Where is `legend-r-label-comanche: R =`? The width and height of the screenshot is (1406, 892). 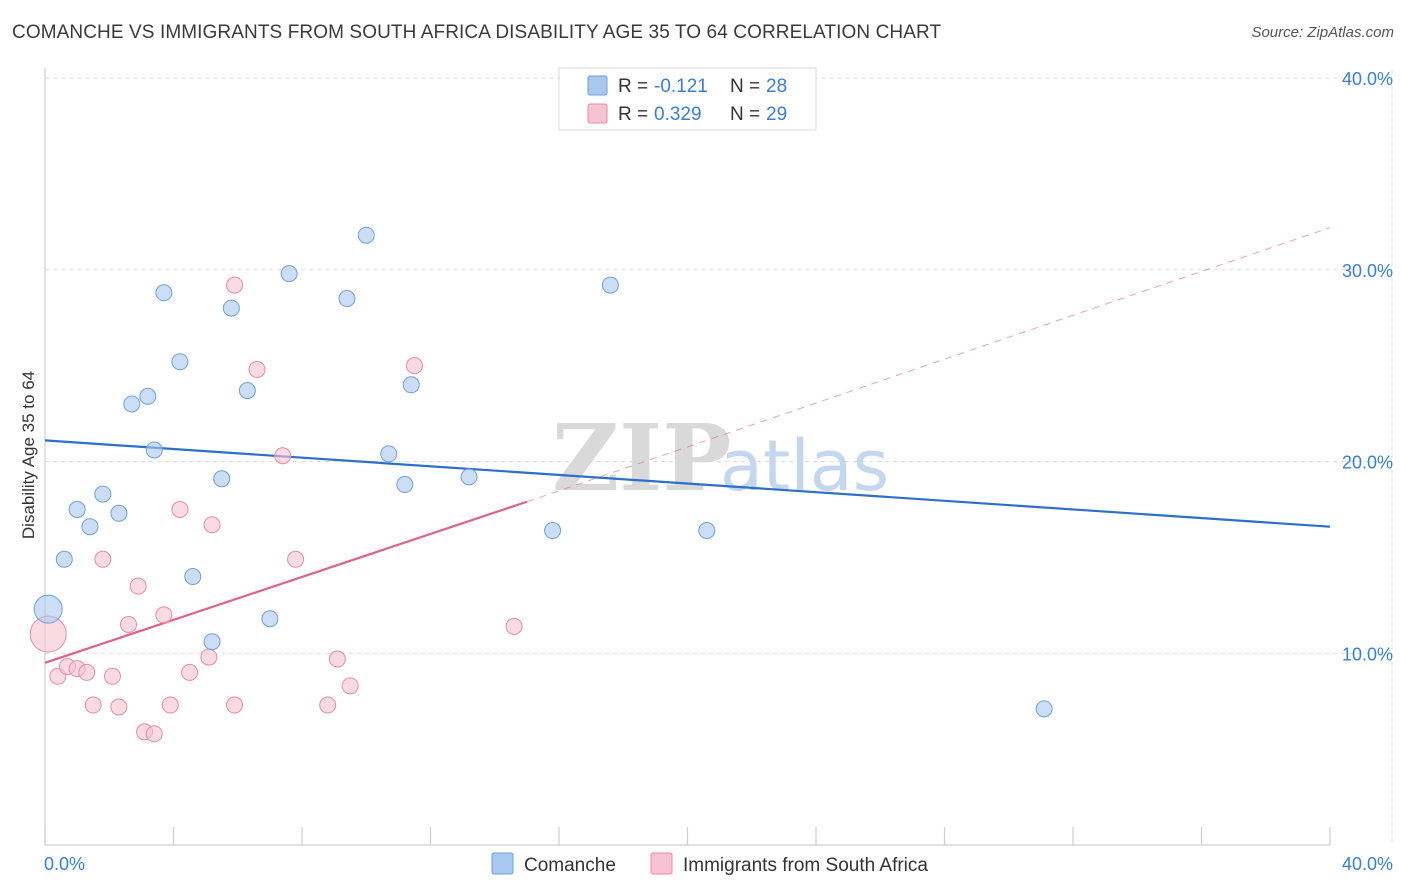
legend-r-label-comanche: R = is located at coordinates (633, 86).